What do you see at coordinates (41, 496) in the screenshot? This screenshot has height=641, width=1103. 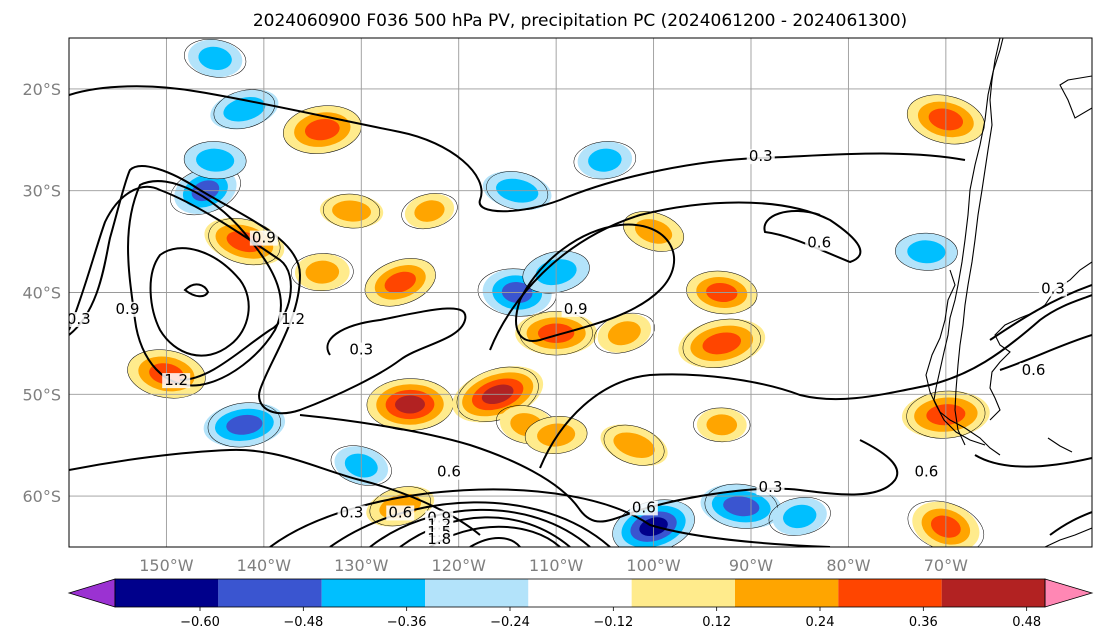 I see `lat-tick-label: 60°S` at bounding box center [41, 496].